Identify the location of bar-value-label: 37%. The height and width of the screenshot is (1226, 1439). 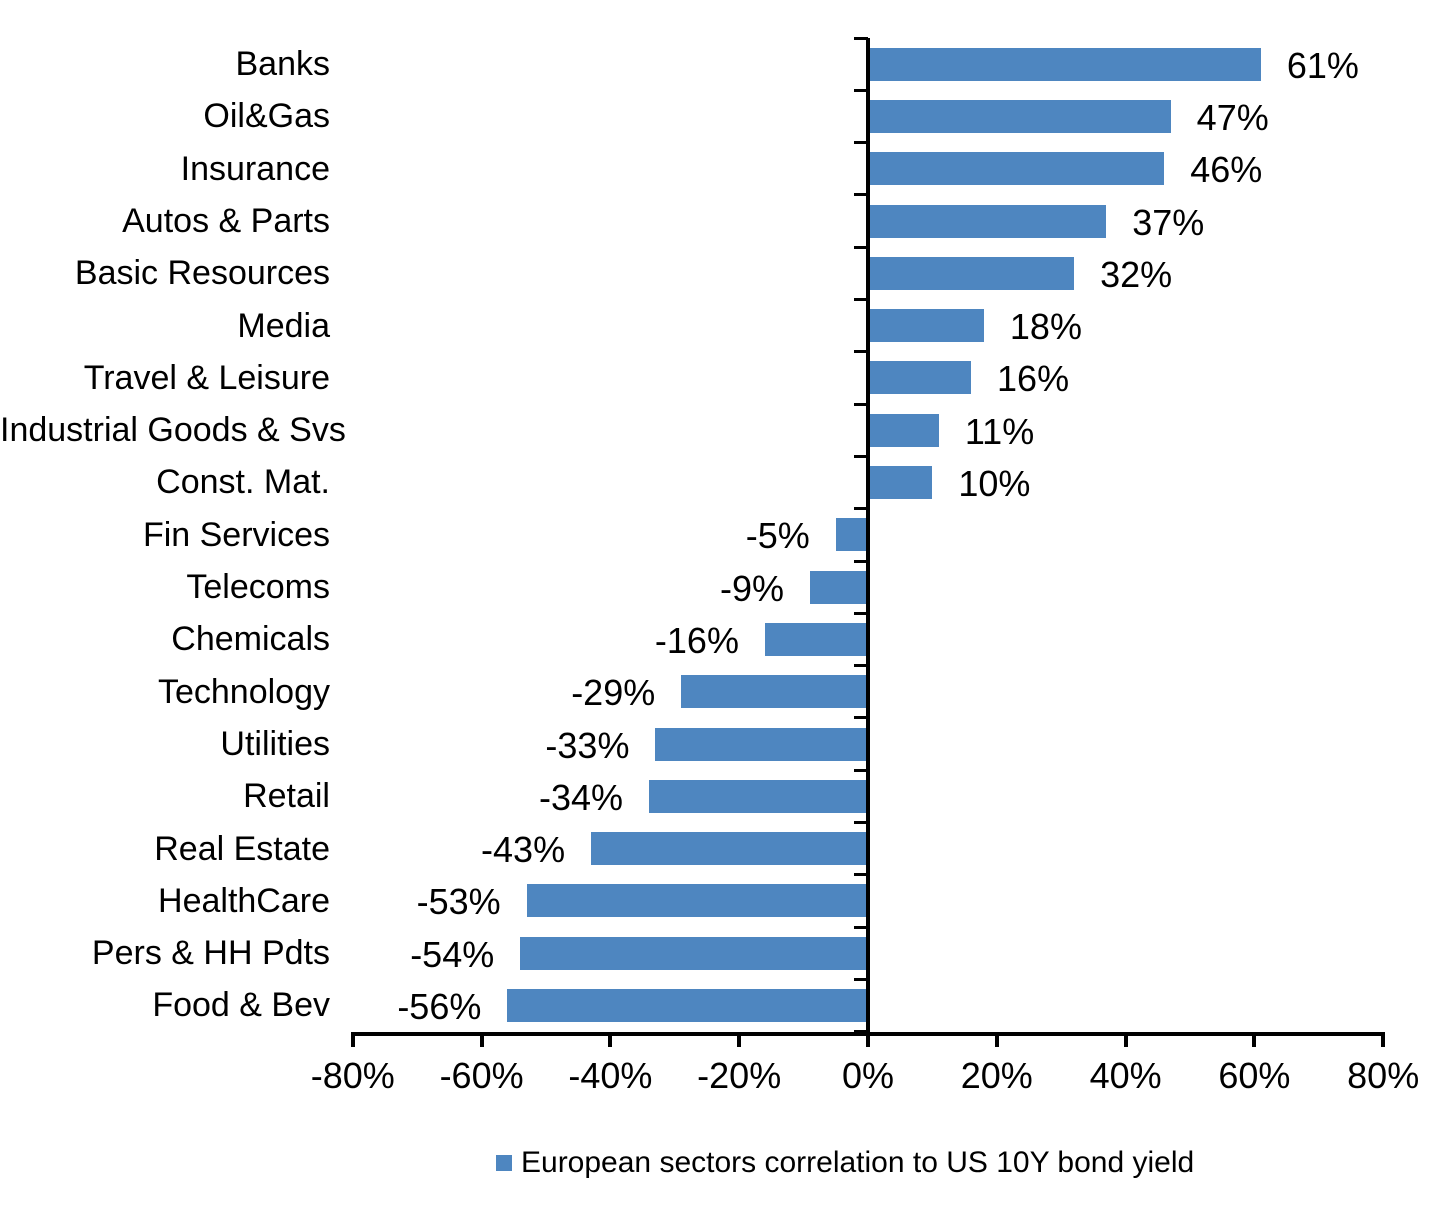
(1168, 222).